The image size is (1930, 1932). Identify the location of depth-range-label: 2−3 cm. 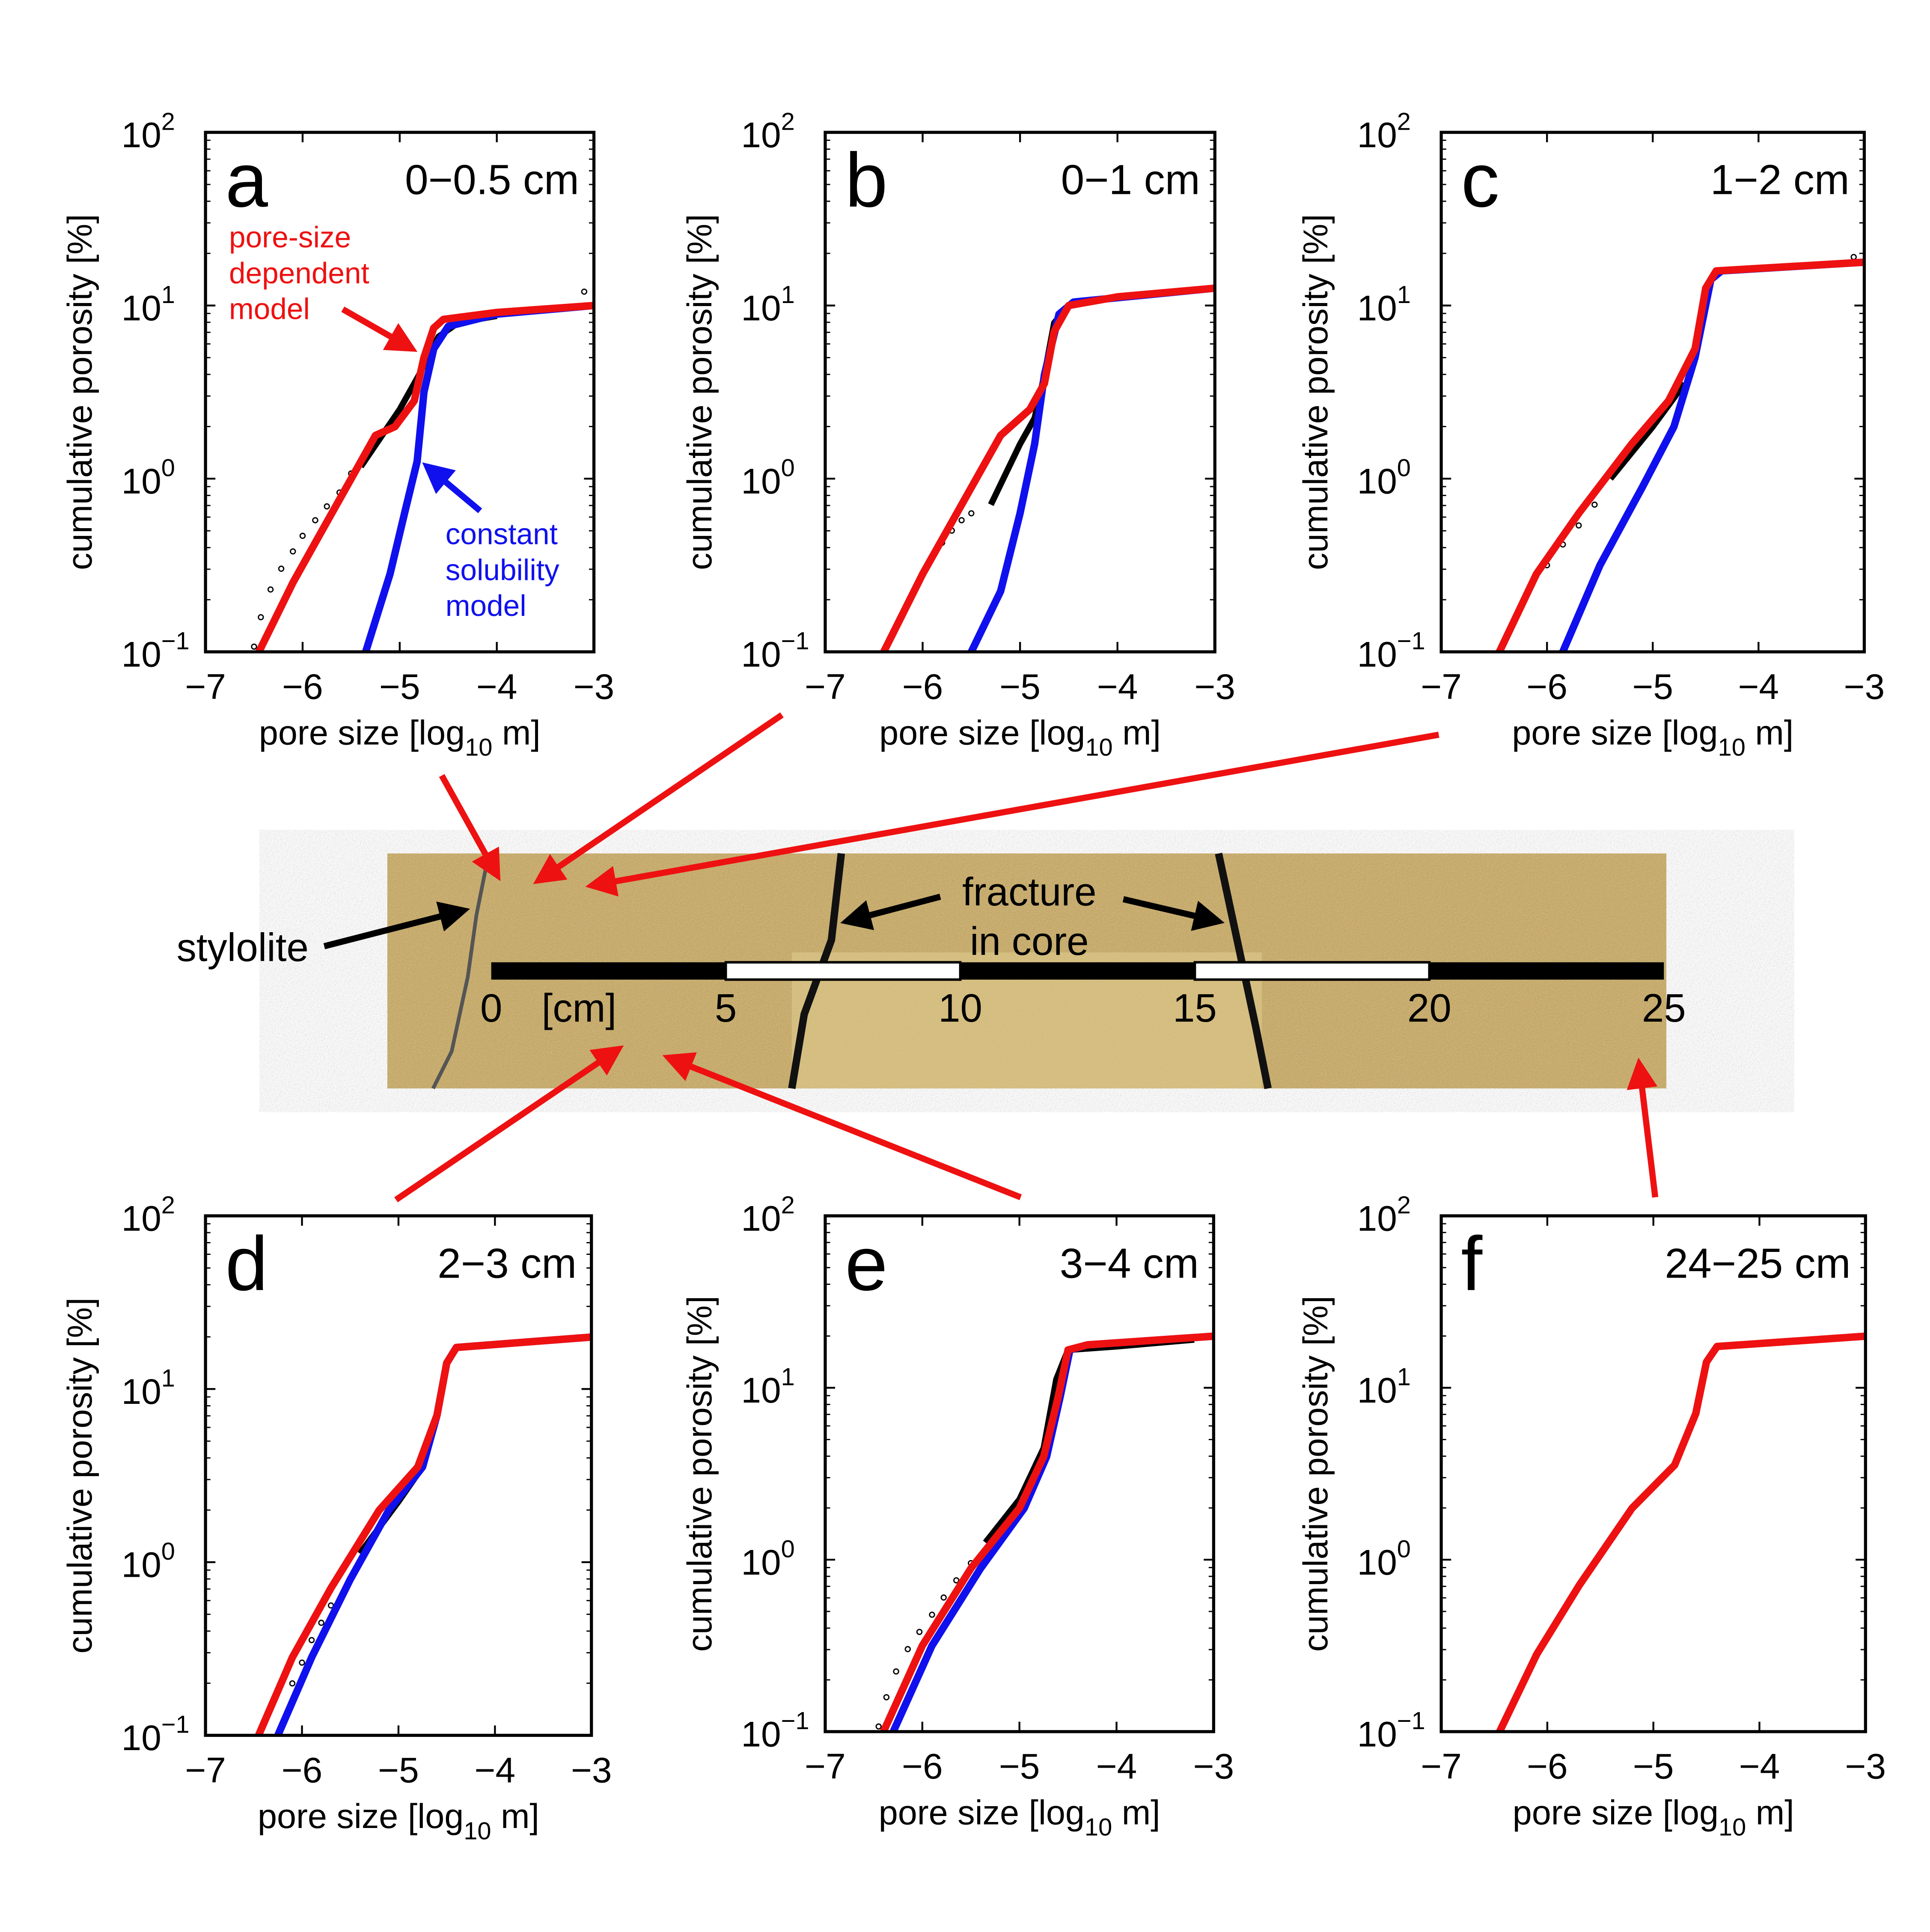
(507, 1263).